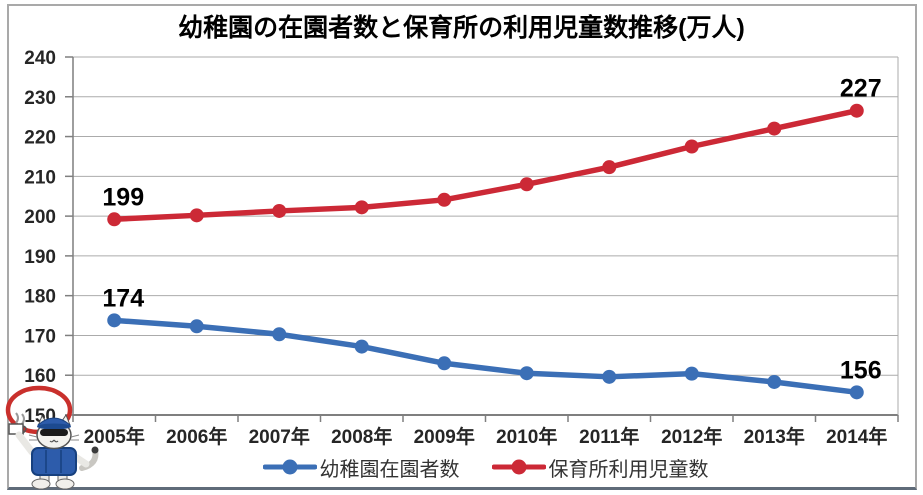 This screenshot has height=495, width=923. Describe the element at coordinates (461, 28) in the screenshot. I see `chart-title: 幼稚園の在園者数と保育所の利用児童数推移(万人)` at that location.